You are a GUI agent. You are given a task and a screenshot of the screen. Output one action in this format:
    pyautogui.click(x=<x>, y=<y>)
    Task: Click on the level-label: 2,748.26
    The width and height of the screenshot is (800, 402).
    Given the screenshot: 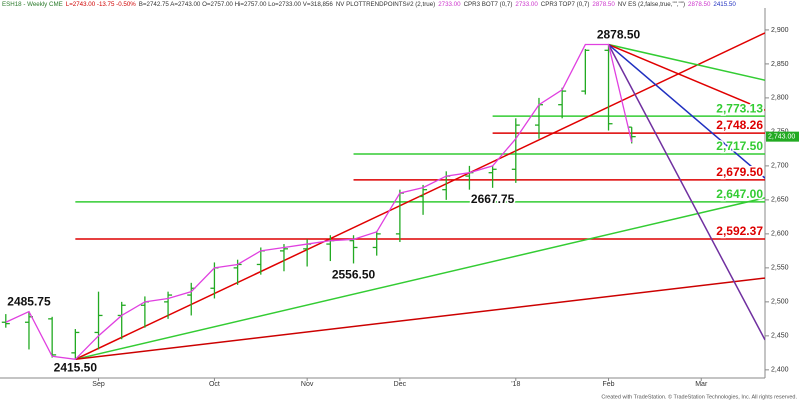 What is the action you would take?
    pyautogui.click(x=739, y=125)
    